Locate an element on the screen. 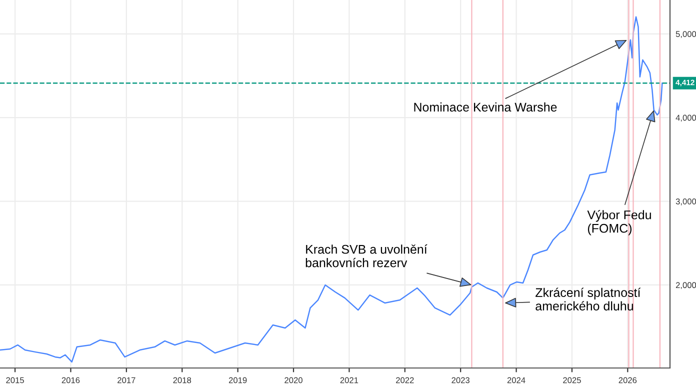 The height and width of the screenshot is (392, 696). x-tick-label: 2025 is located at coordinates (572, 380).